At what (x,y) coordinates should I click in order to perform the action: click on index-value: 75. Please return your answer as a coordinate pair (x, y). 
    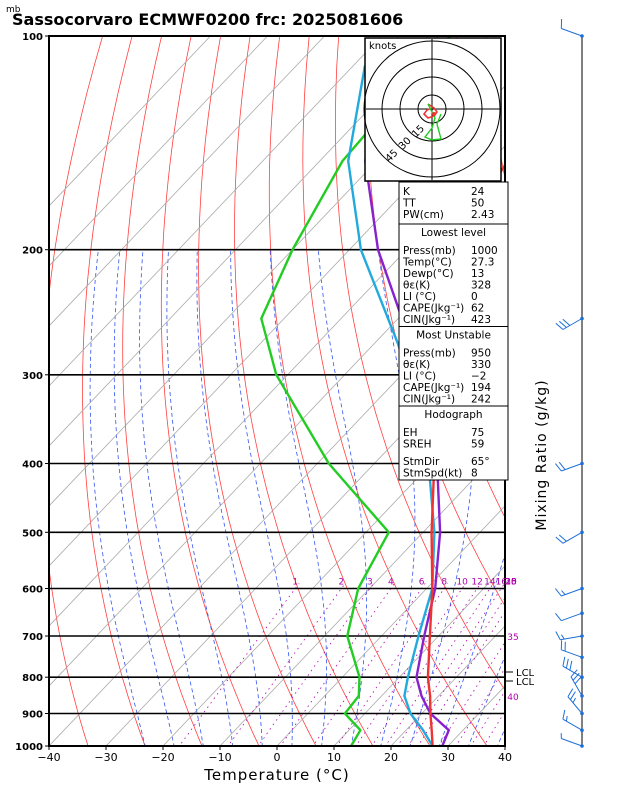
    Looking at the image, I should click on (477, 433).